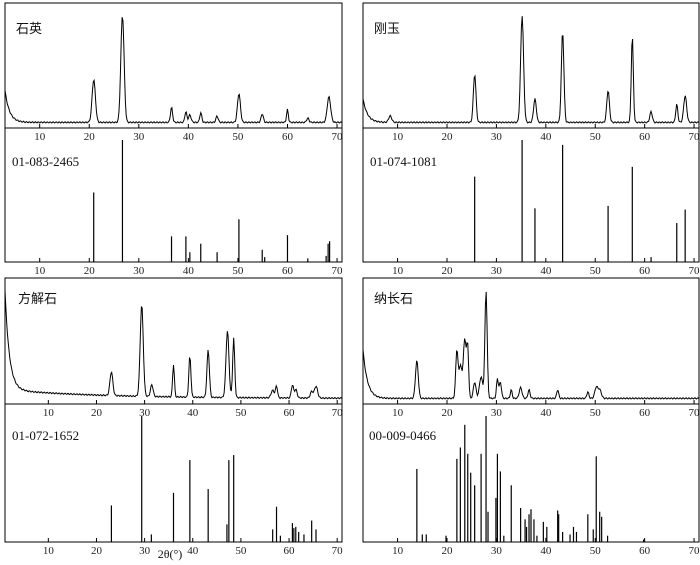  I want to click on panel-title-corundum-ref: 01-074-1081, so click(403, 161).